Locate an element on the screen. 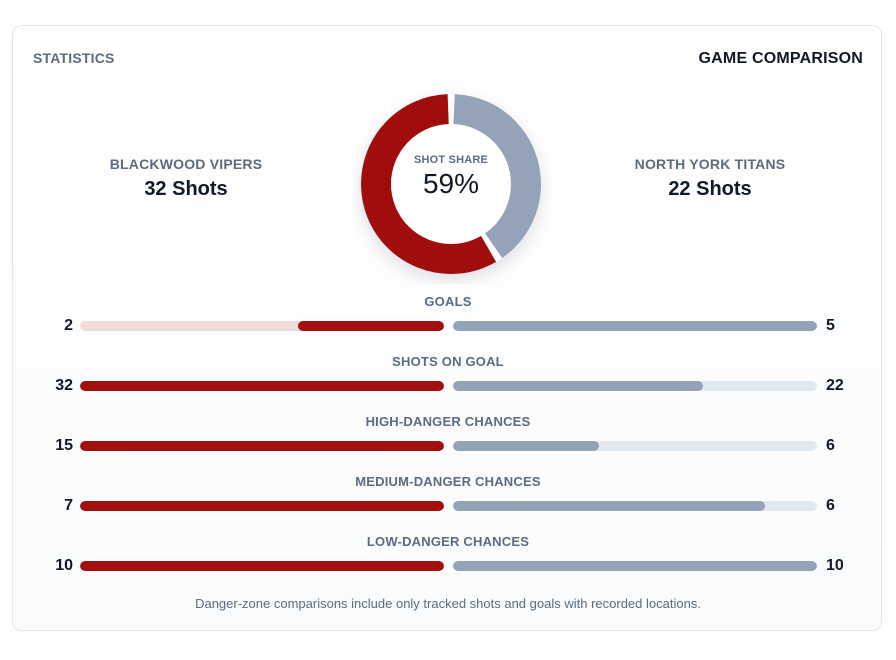 The image size is (896, 660). home-stat-value: 7 is located at coordinates (68, 505).